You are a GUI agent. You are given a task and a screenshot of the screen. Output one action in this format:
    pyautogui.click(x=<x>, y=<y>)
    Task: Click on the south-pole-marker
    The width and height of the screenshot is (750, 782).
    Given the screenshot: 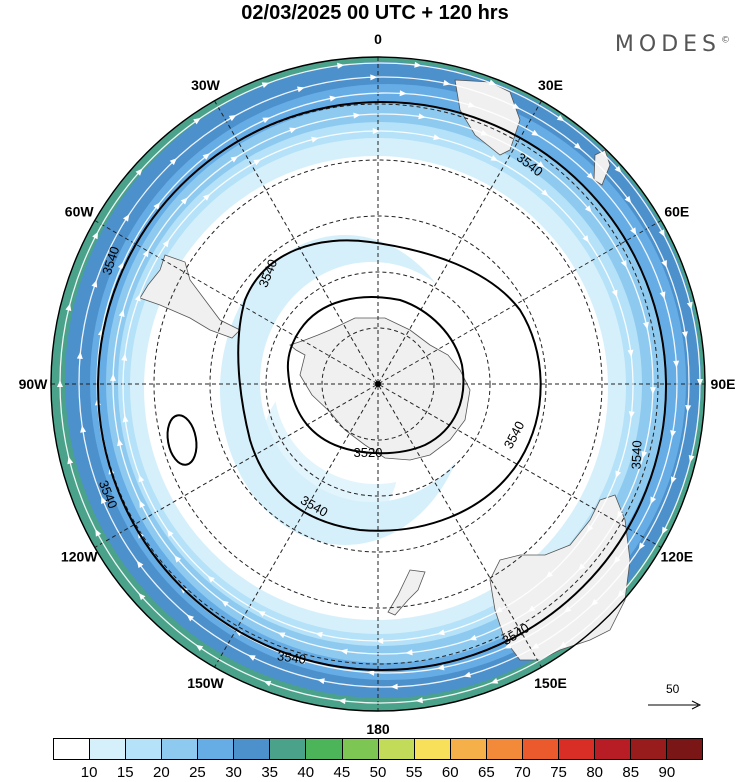 What is the action you would take?
    pyautogui.click(x=378, y=384)
    